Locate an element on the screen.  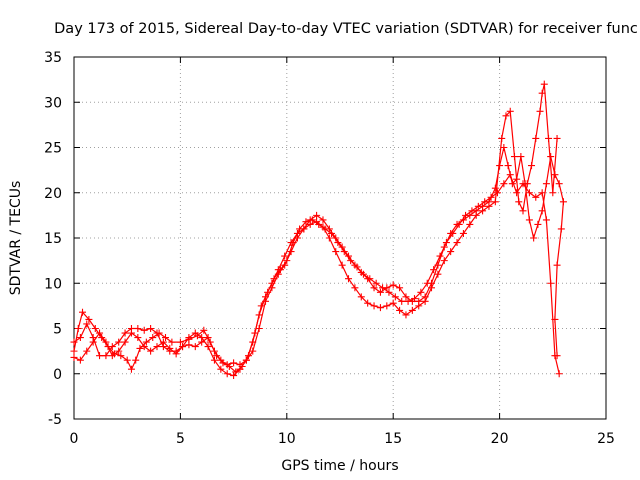
x-tick-label: 25 is located at coordinates (606, 439).